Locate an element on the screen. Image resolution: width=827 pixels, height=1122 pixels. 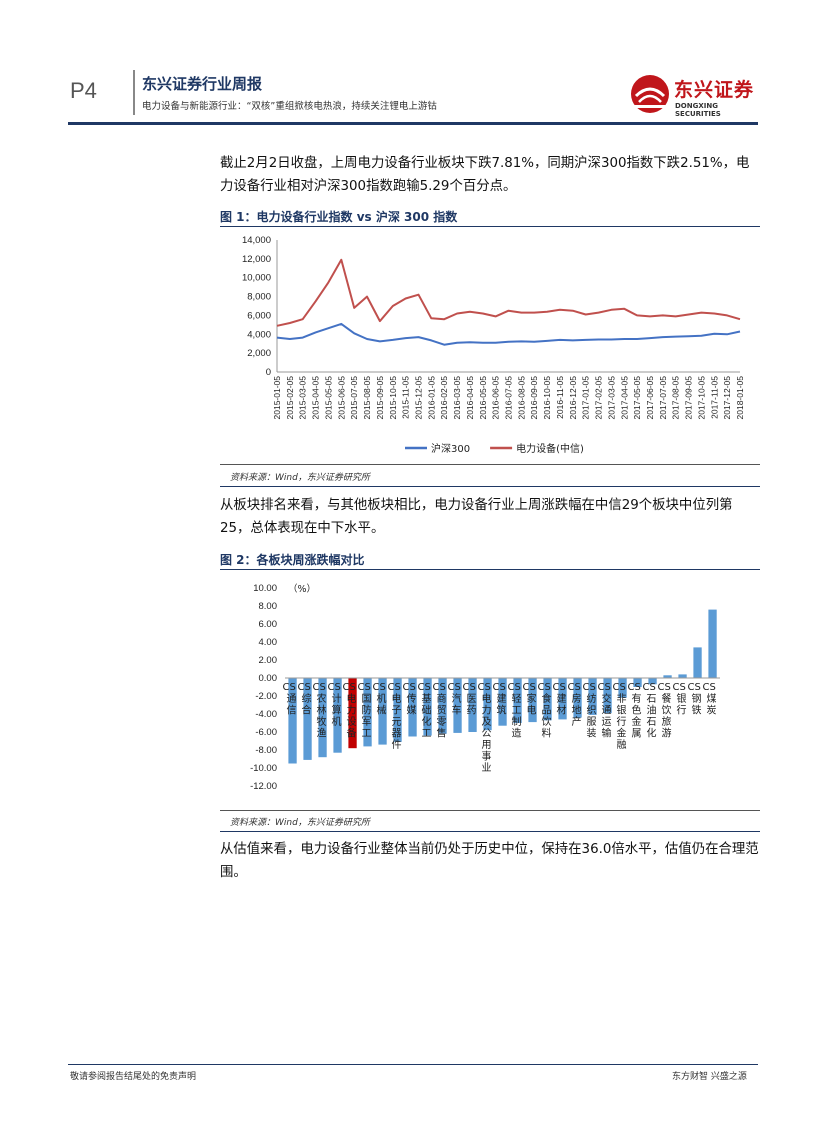
header-divider is located at coordinates (134, 92).